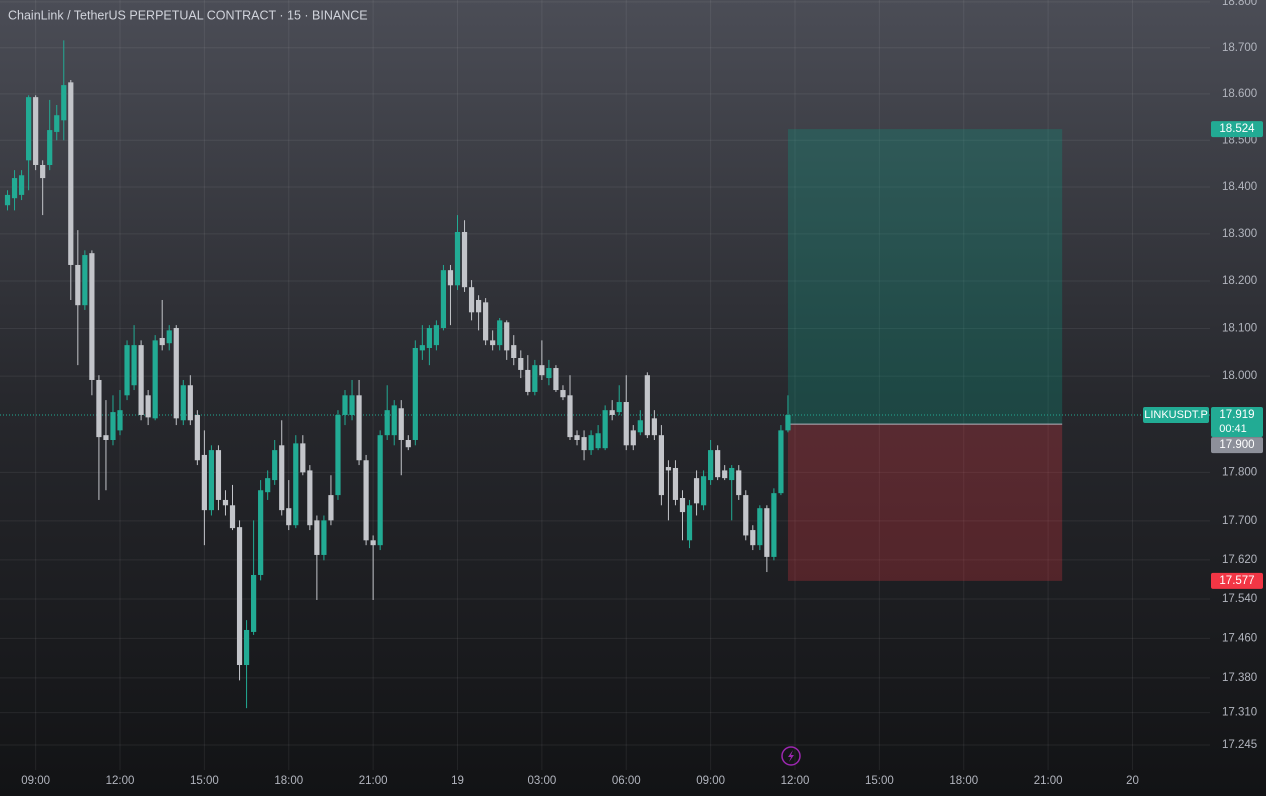  What do you see at coordinates (1239, 745) in the screenshot?
I see `y-tick-label: 17.245` at bounding box center [1239, 745].